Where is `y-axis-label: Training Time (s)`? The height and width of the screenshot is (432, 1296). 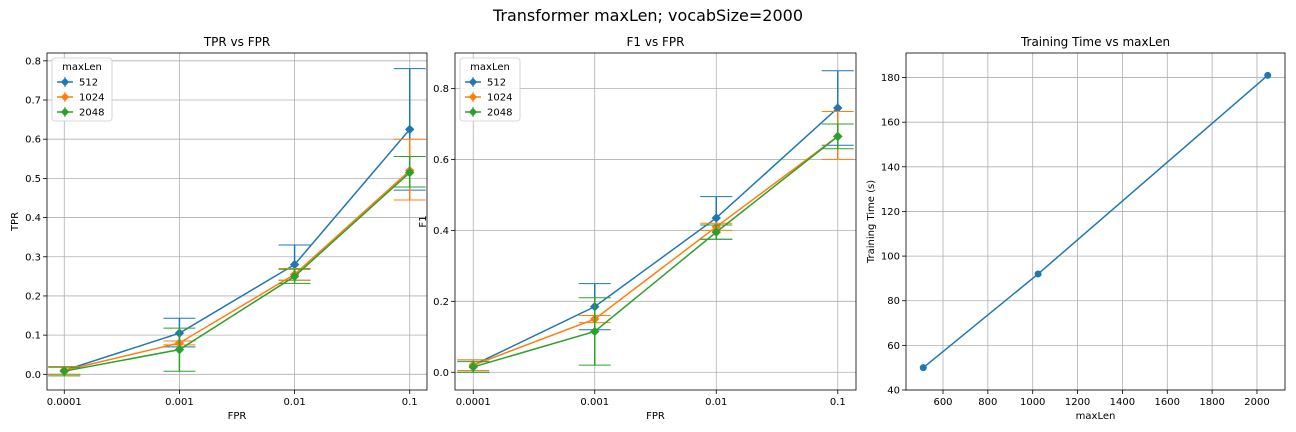
y-axis-label: Training Time (s) is located at coordinates (871, 222).